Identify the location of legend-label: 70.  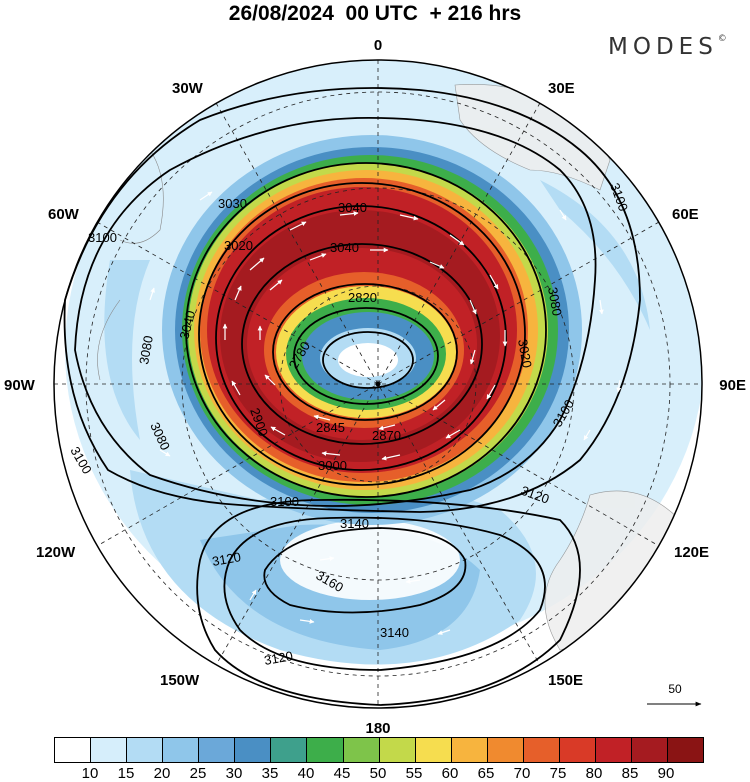
(522, 773).